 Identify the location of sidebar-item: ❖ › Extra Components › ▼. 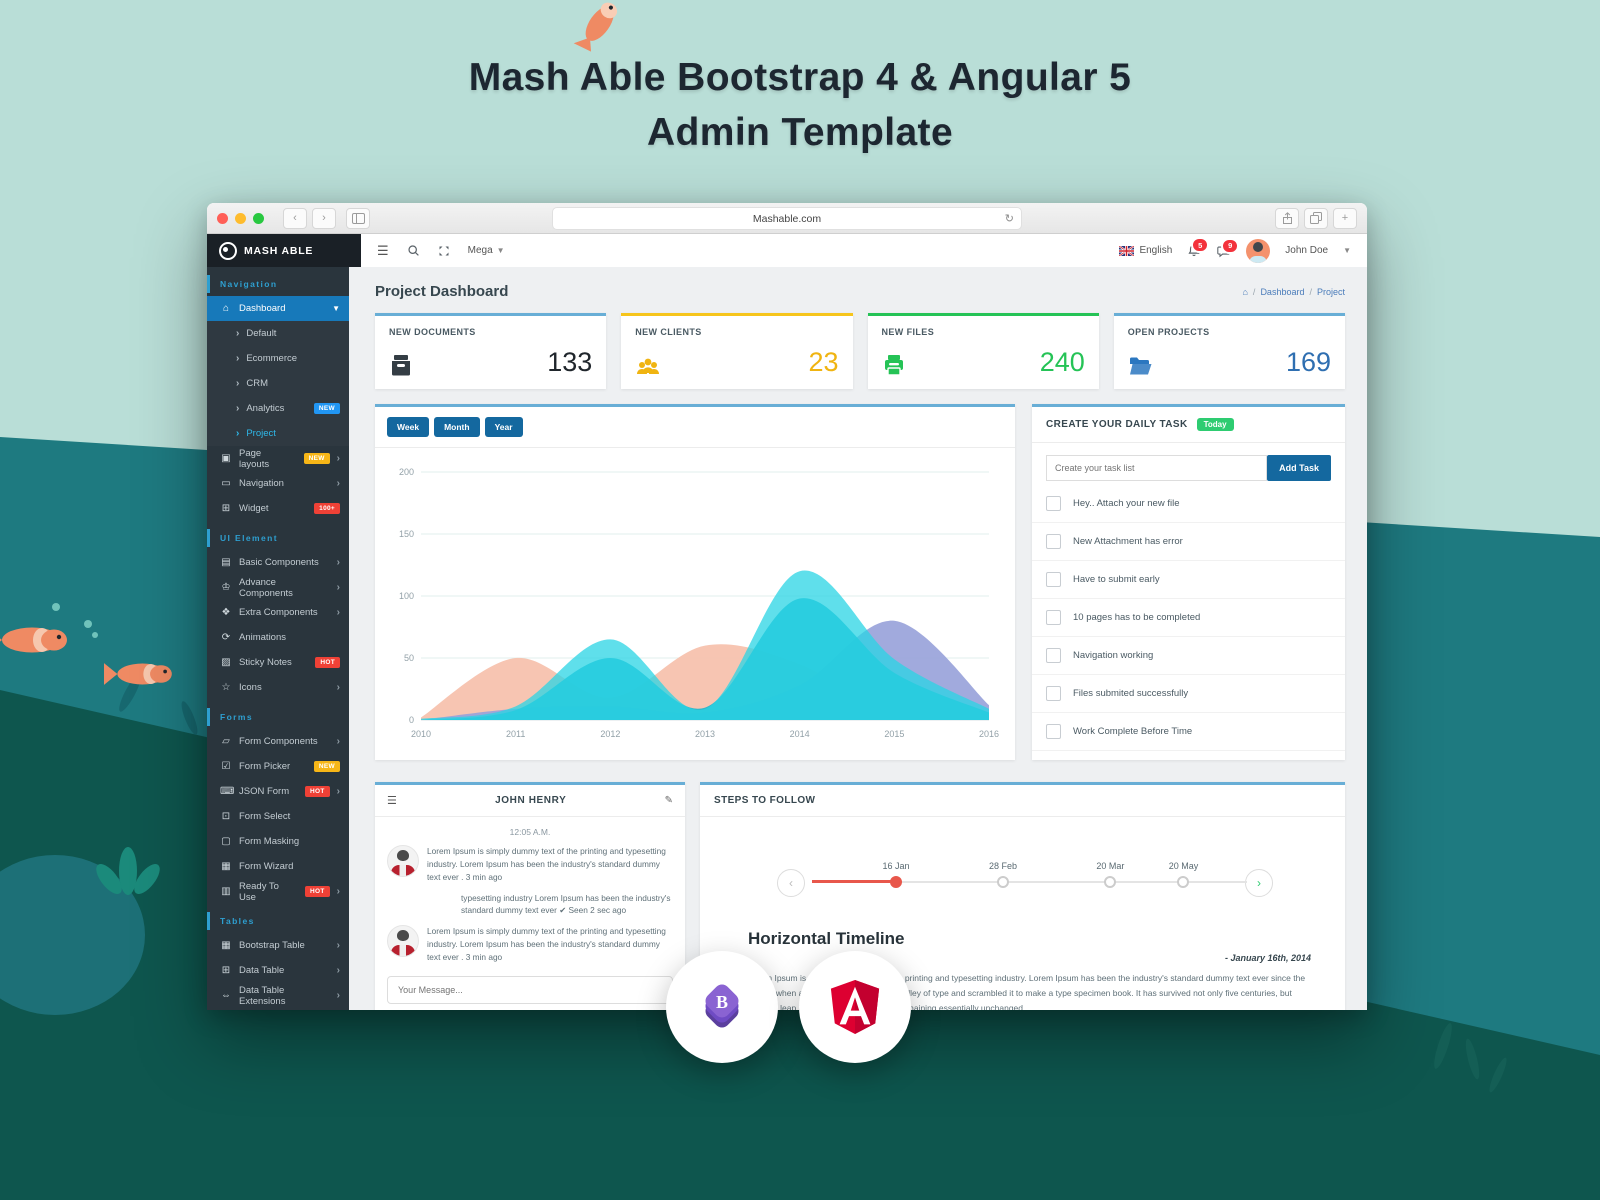
(278, 612).